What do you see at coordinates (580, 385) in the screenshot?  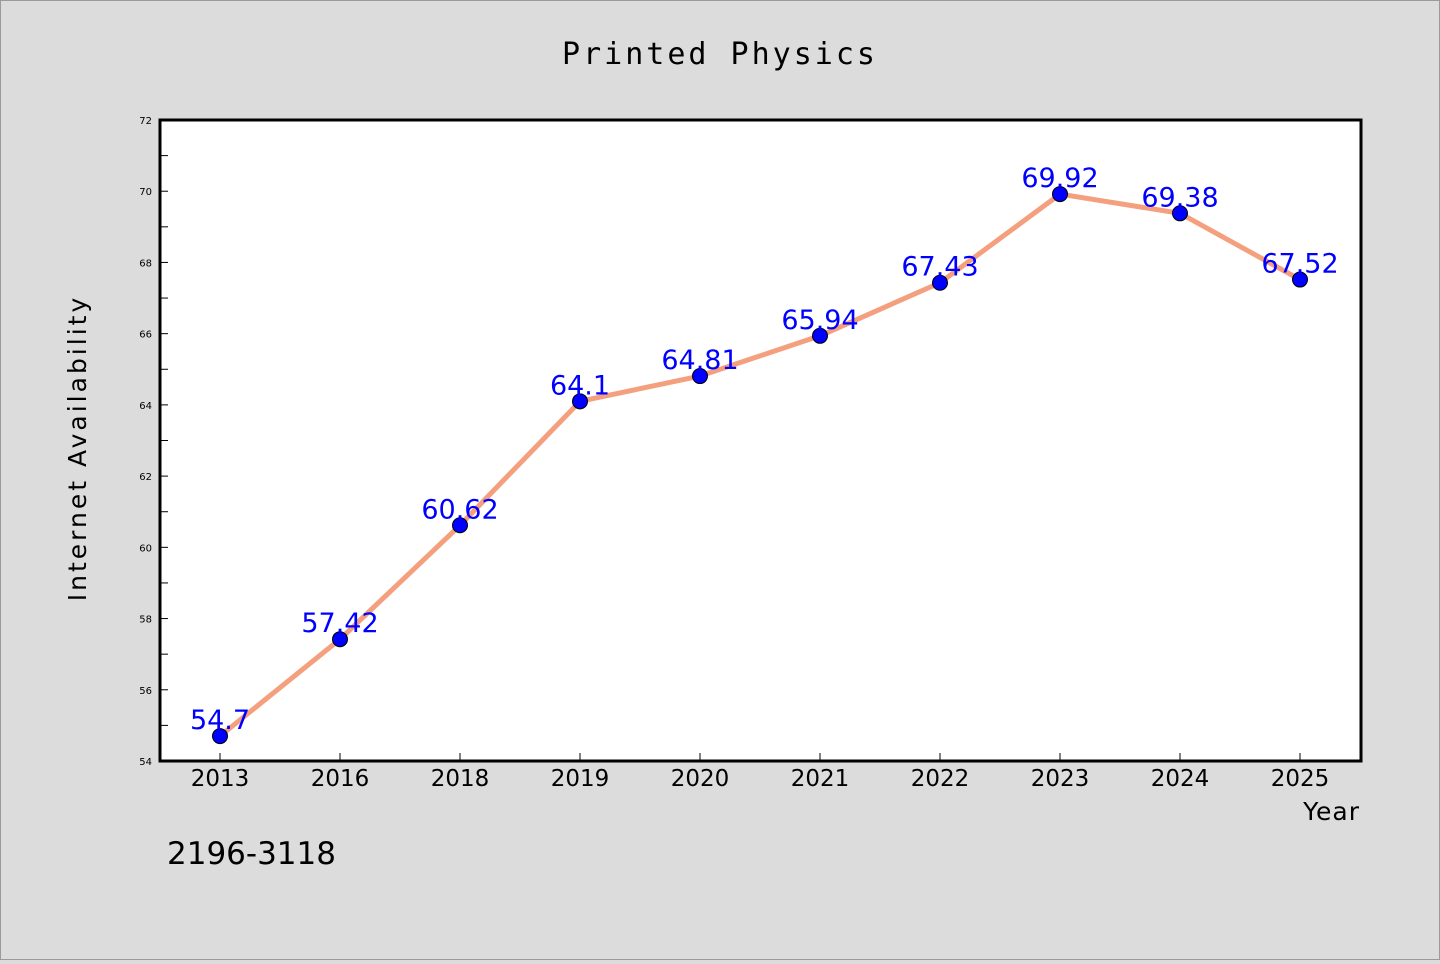 I see `data-label: 64.1` at bounding box center [580, 385].